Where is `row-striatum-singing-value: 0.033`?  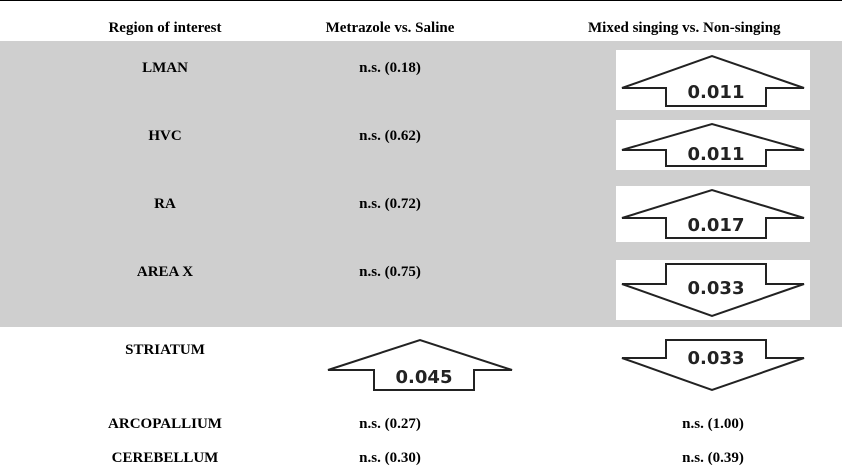 row-striatum-singing-value: 0.033 is located at coordinates (716, 358).